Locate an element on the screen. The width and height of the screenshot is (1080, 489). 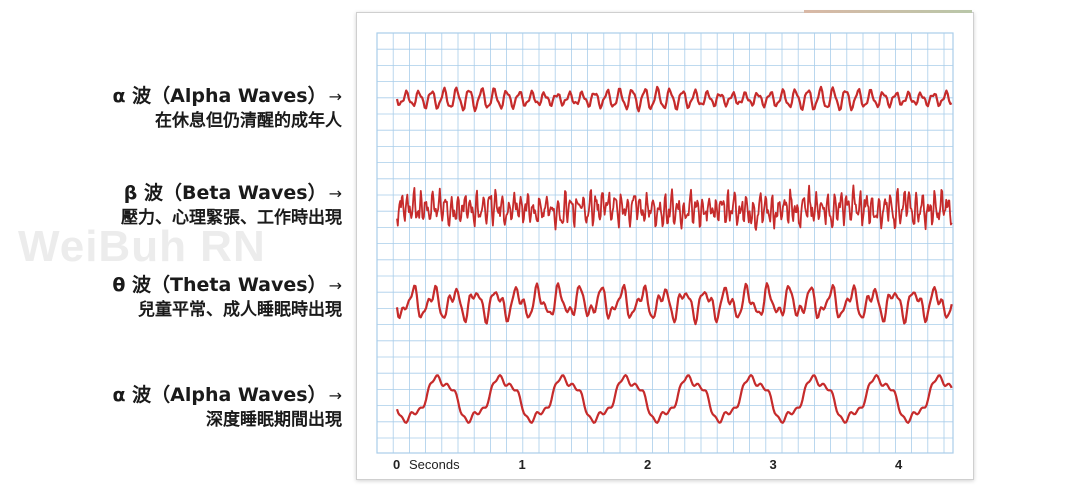
alpha-wave-label: α 波（Alpha Waves） → 在休息但仍清醒的成年人 is located at coordinates (227, 108).